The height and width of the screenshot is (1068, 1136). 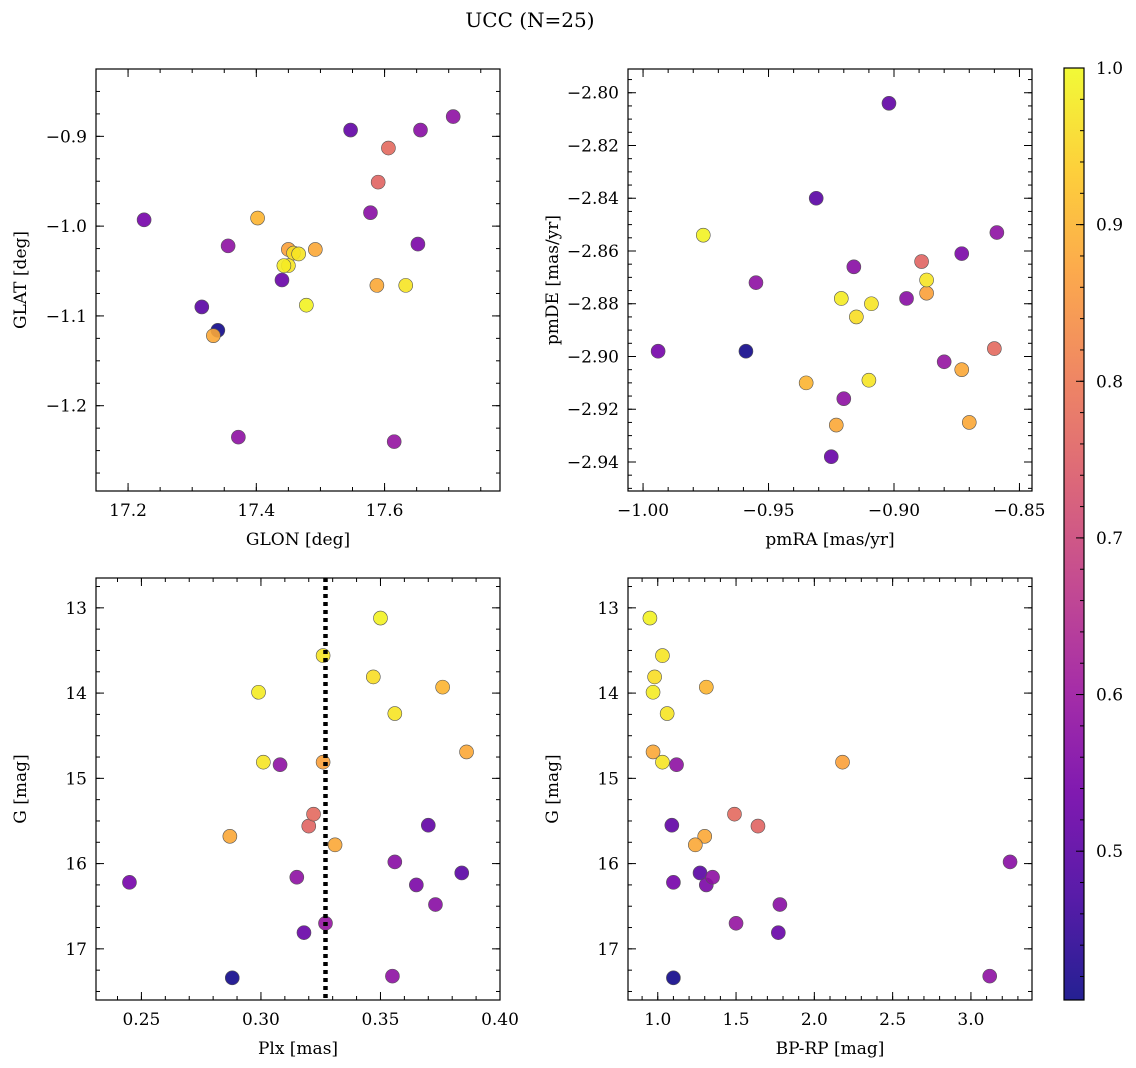 I want to click on y-tick-label: −2.86, so click(x=593, y=252).